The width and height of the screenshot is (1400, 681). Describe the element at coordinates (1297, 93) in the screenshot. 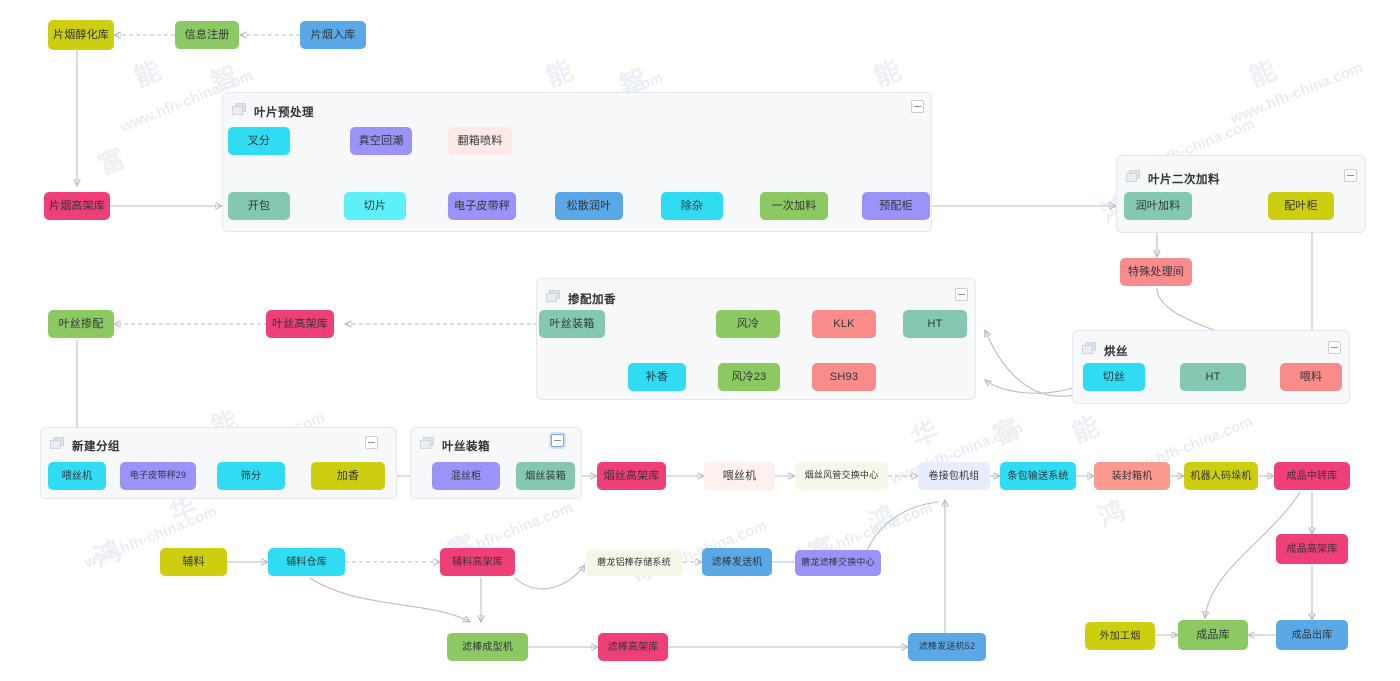

I see `watermark: www.hfh-china.com` at that location.